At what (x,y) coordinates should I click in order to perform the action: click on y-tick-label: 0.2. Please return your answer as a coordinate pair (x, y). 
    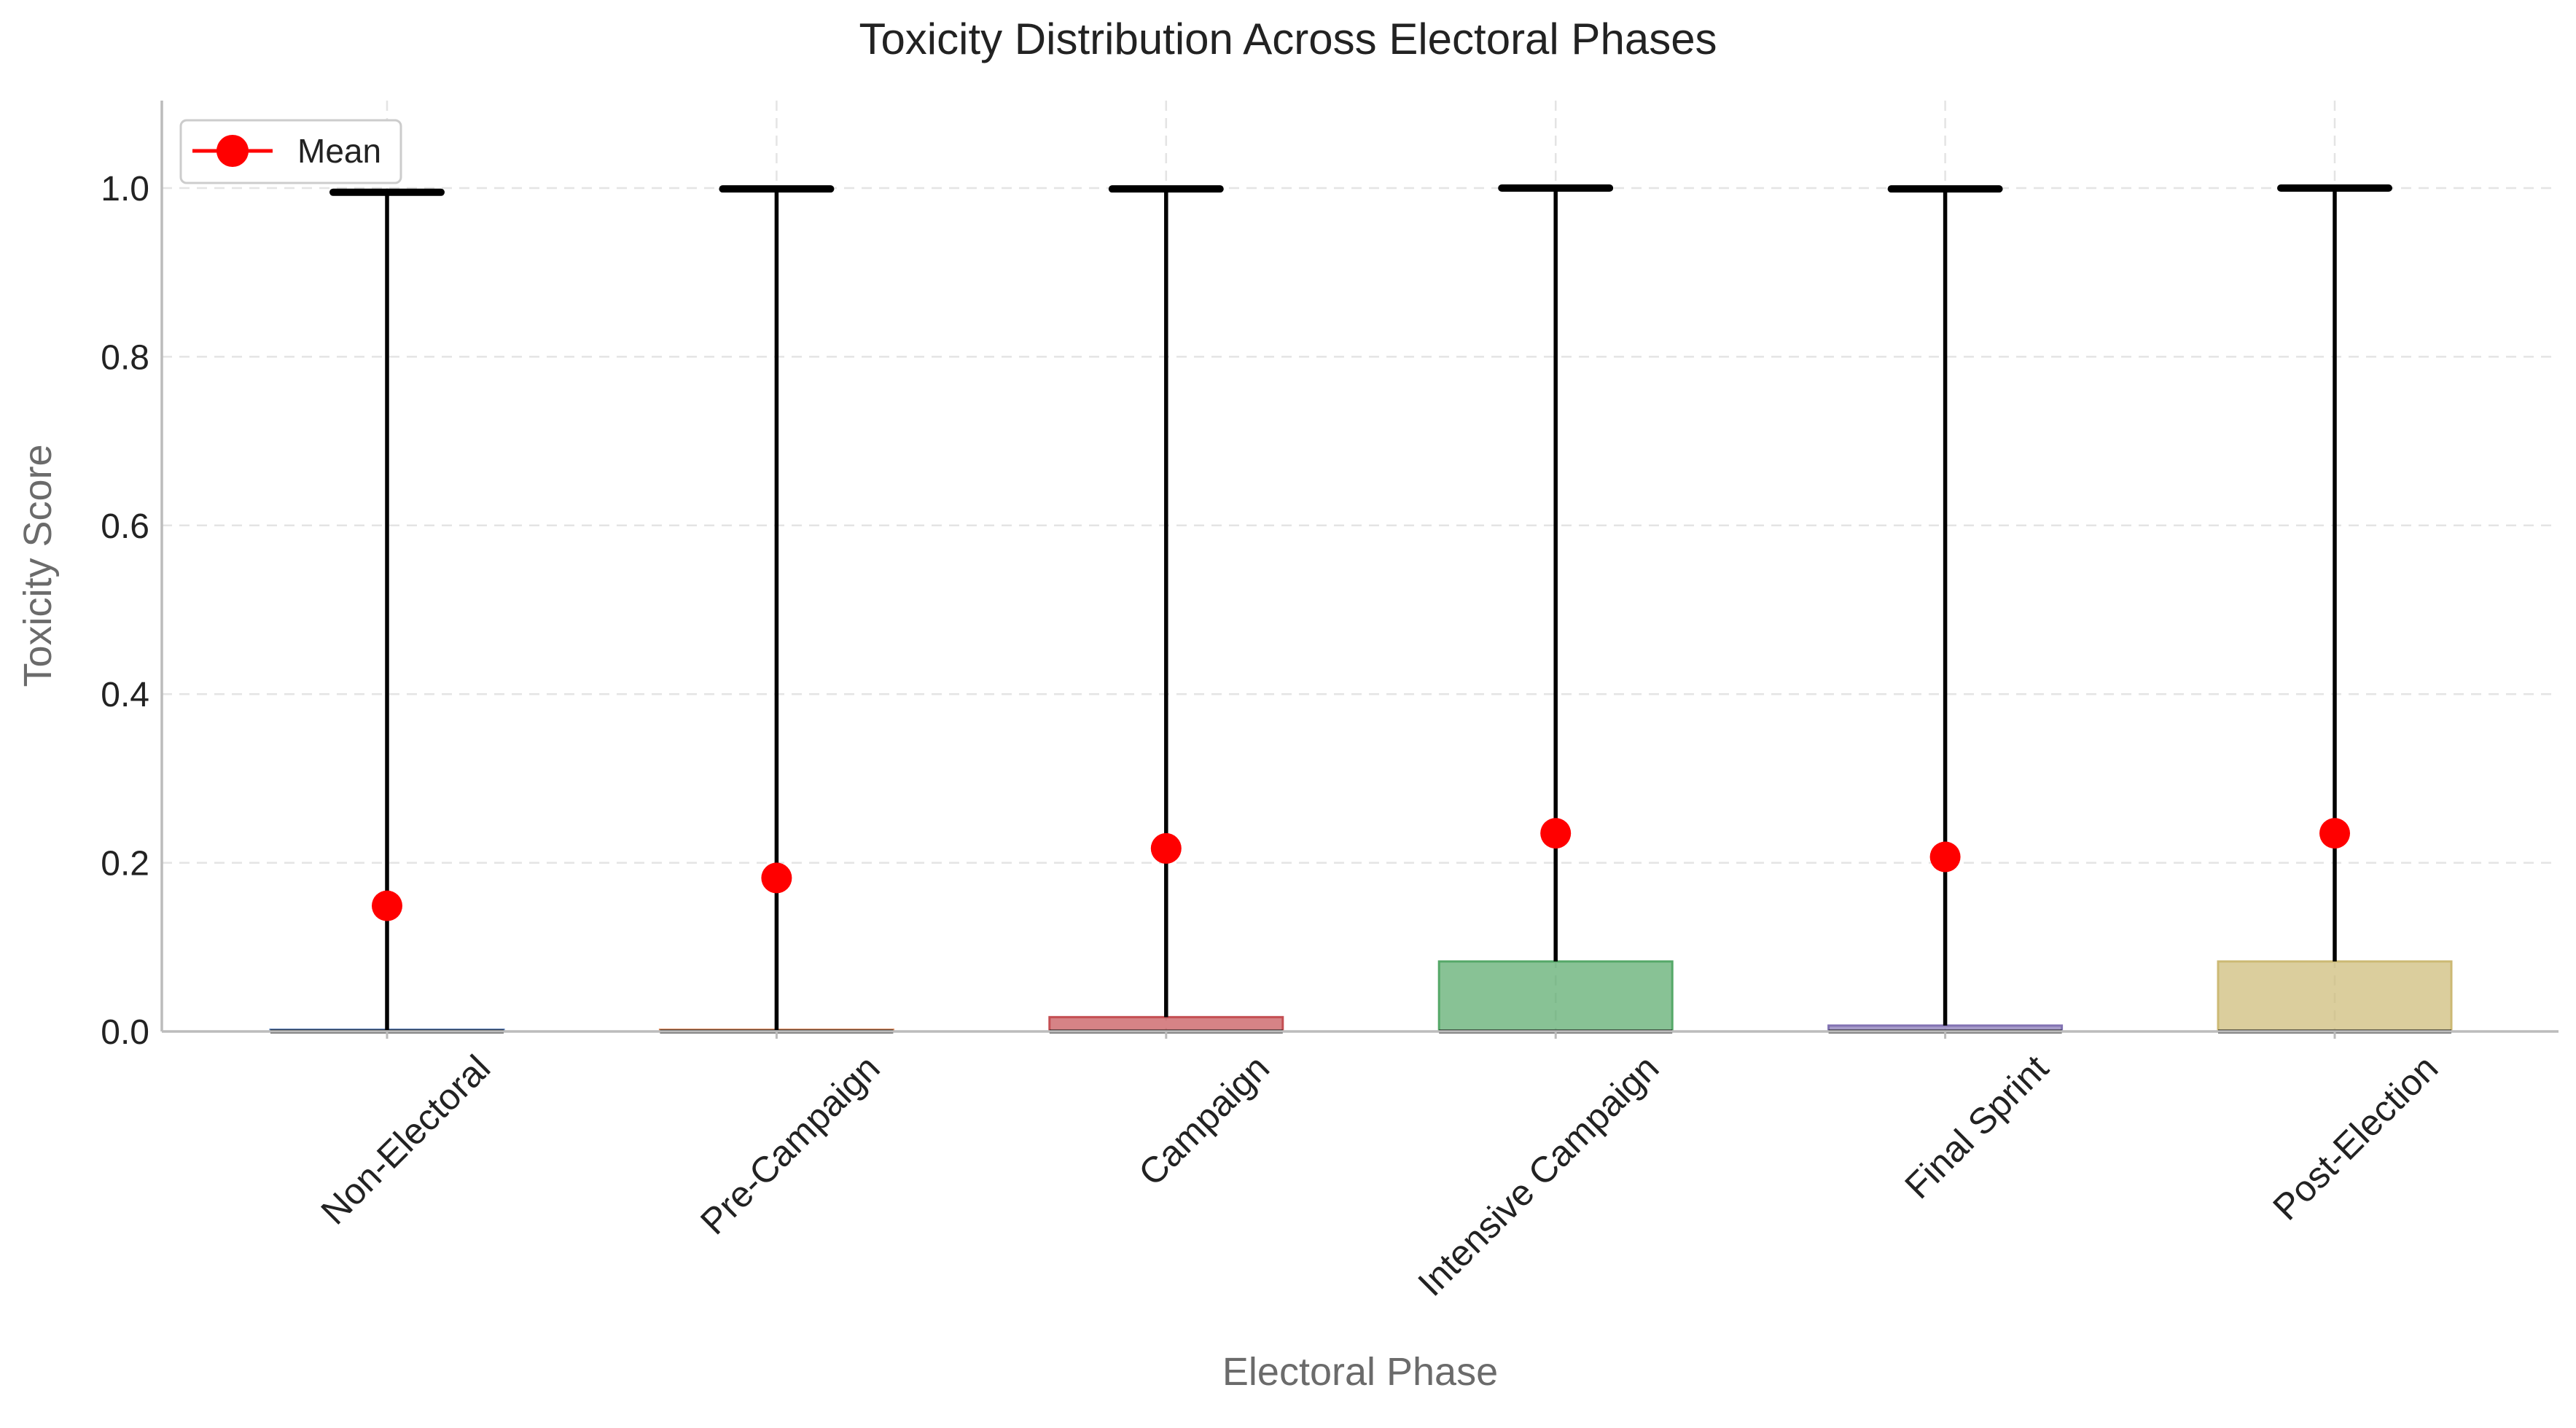
    Looking at the image, I should click on (125, 864).